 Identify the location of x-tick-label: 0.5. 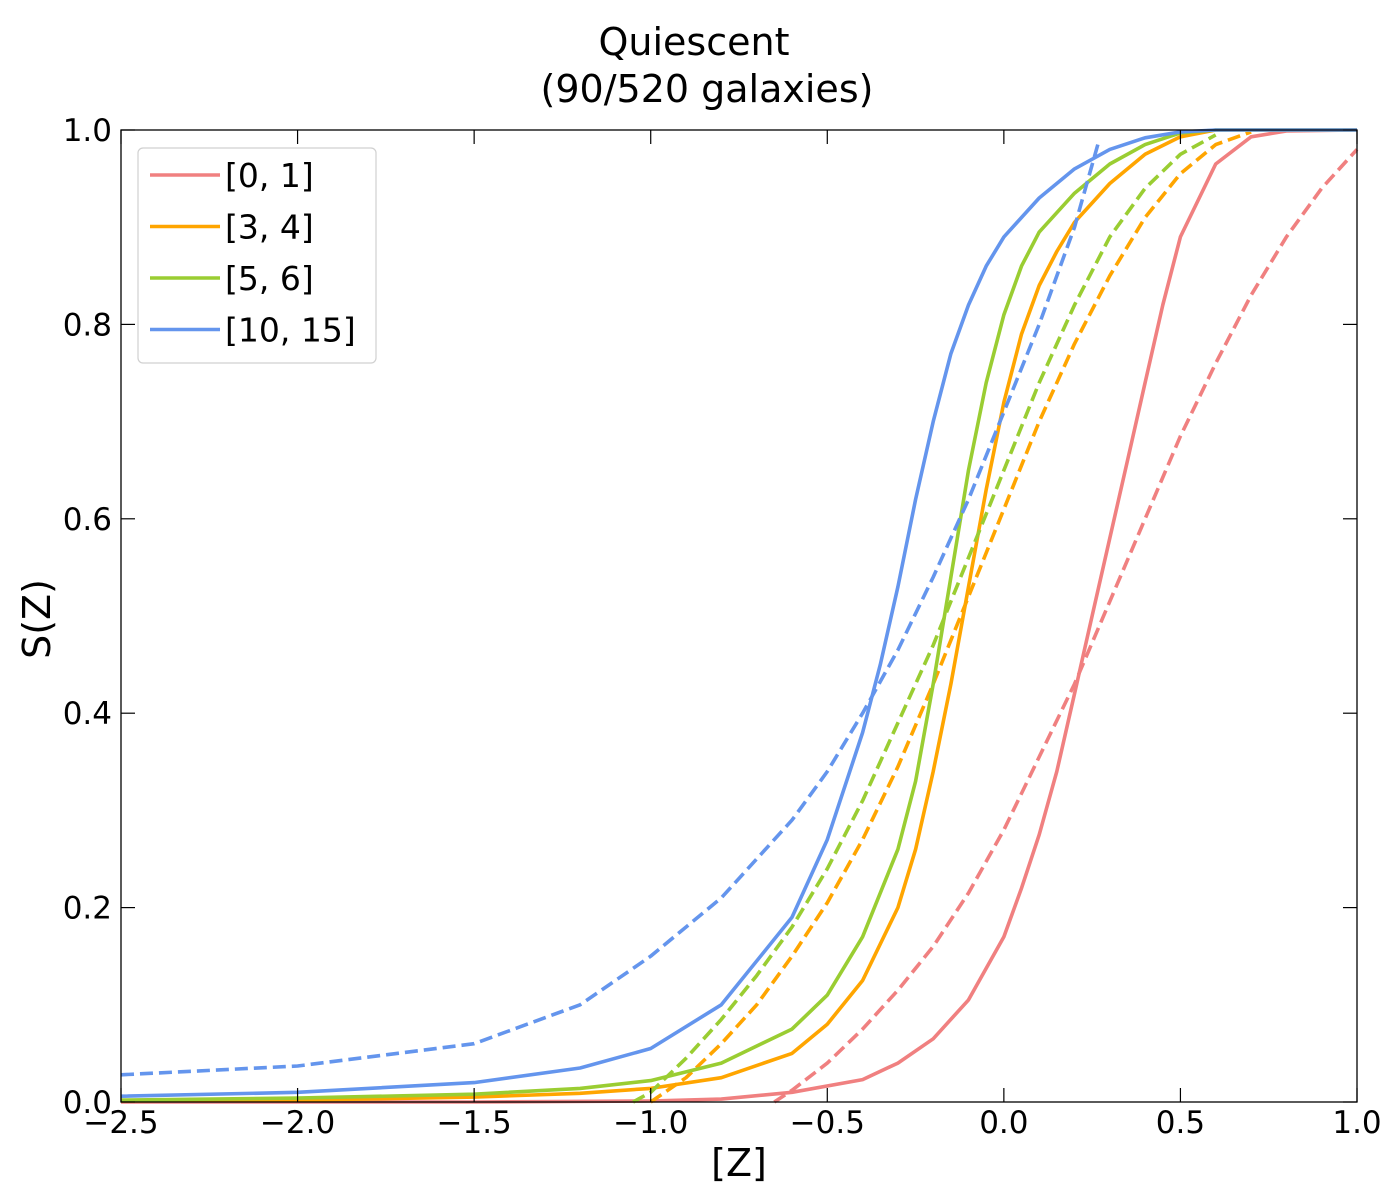
(1180, 1123).